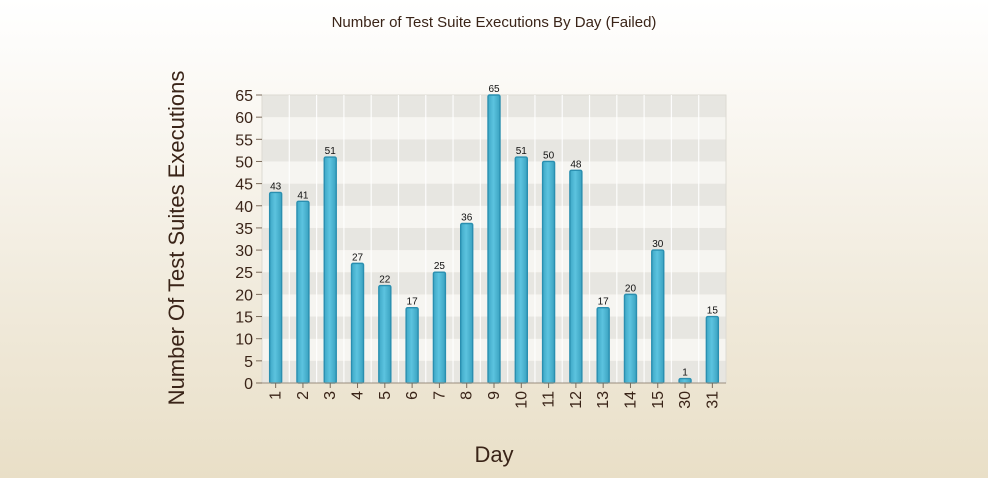 Image resolution: width=988 pixels, height=478 pixels. What do you see at coordinates (244, 295) in the screenshot?
I see `y-tick-label: 20` at bounding box center [244, 295].